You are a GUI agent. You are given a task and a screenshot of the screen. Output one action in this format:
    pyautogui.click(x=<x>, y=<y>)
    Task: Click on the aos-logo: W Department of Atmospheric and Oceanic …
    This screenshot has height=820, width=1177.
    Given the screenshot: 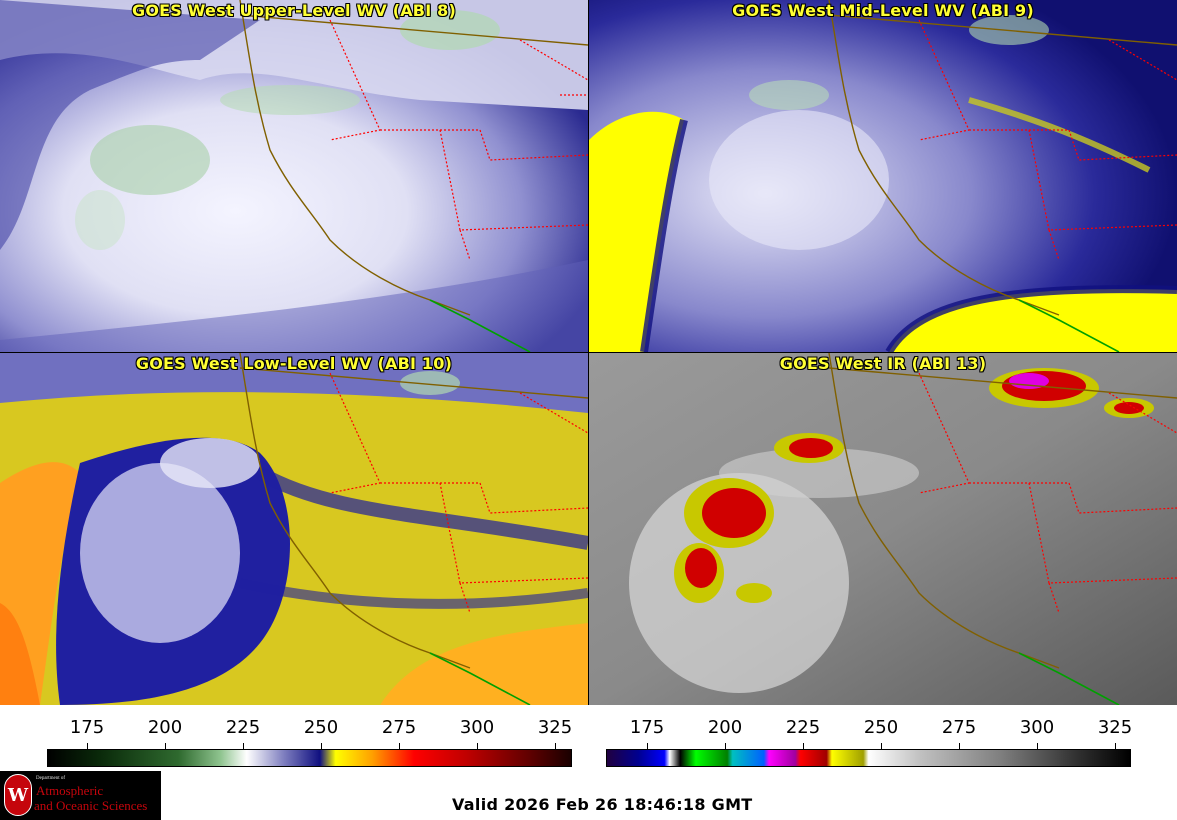 What is the action you would take?
    pyautogui.click(x=80, y=795)
    